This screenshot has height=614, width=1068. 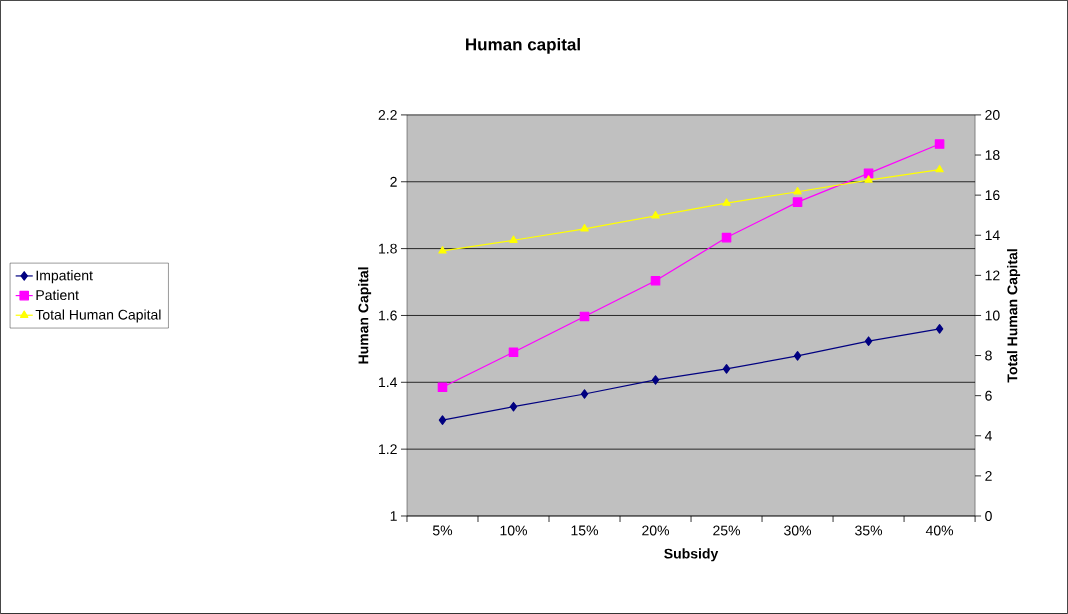 I want to click on y2-tick-label: 6, so click(x=988, y=395).